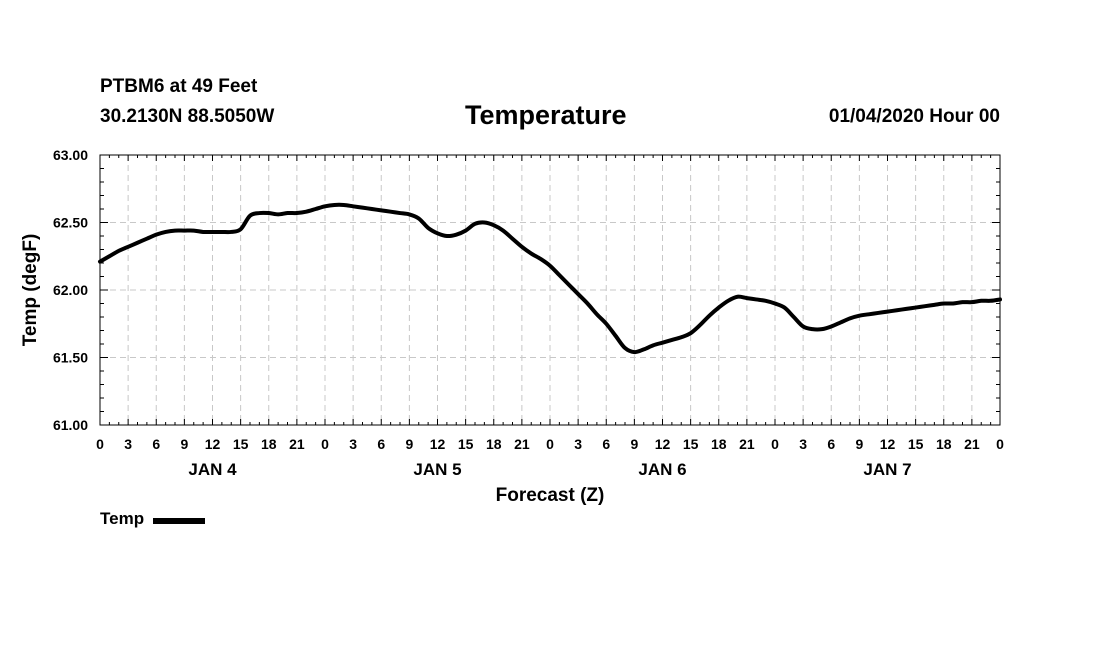 Image resolution: width=1100 pixels, height=650 pixels. What do you see at coordinates (550, 495) in the screenshot?
I see `x-axis-title: Forecast (Z)` at bounding box center [550, 495].